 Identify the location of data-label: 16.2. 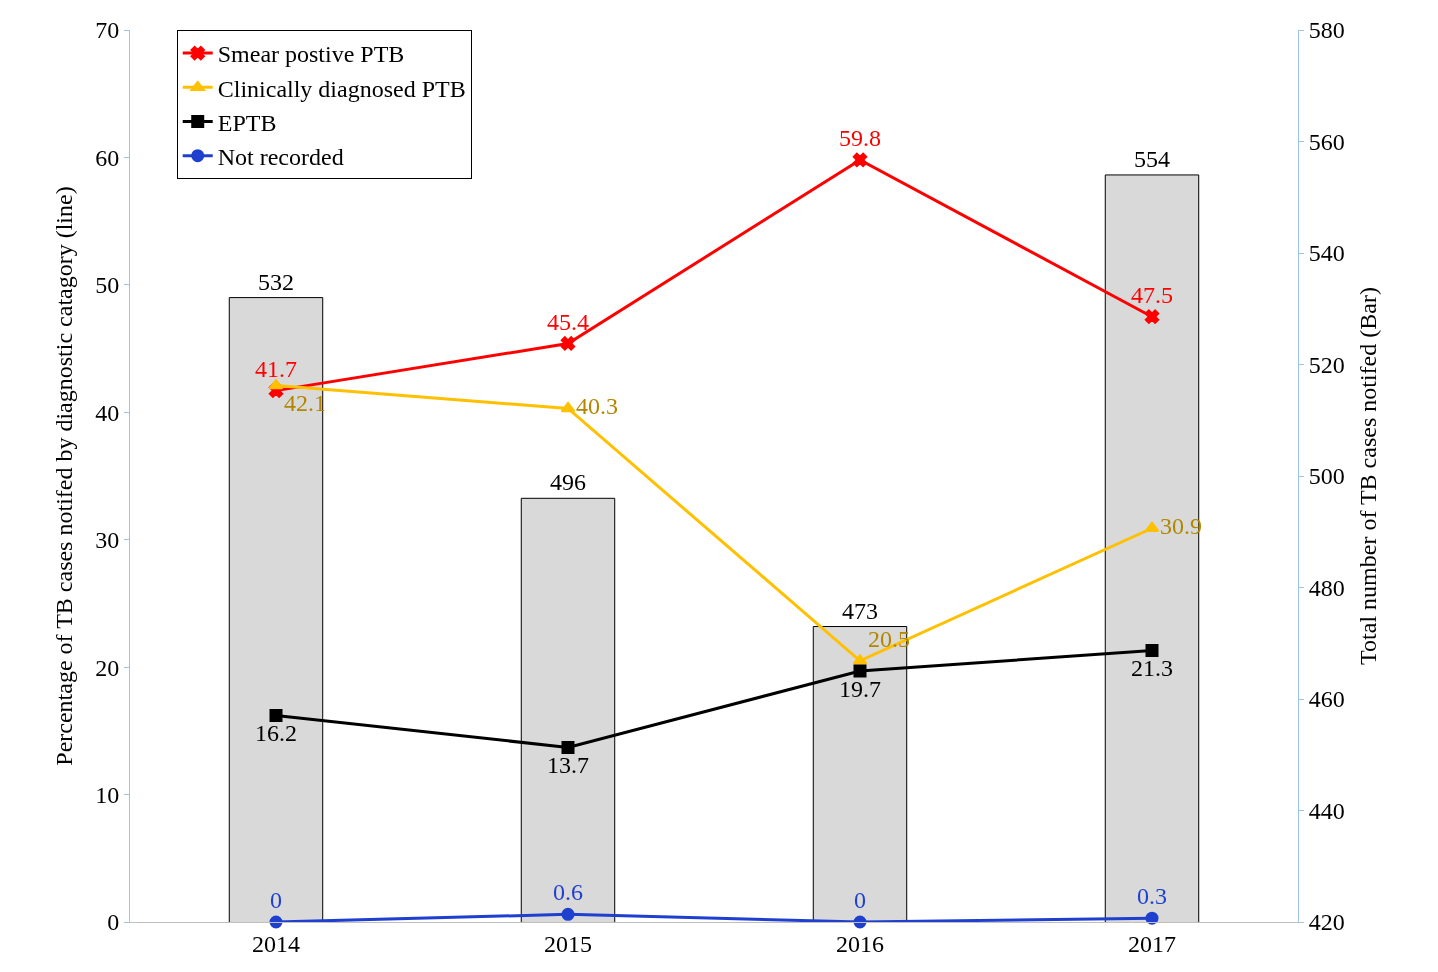
(276, 733).